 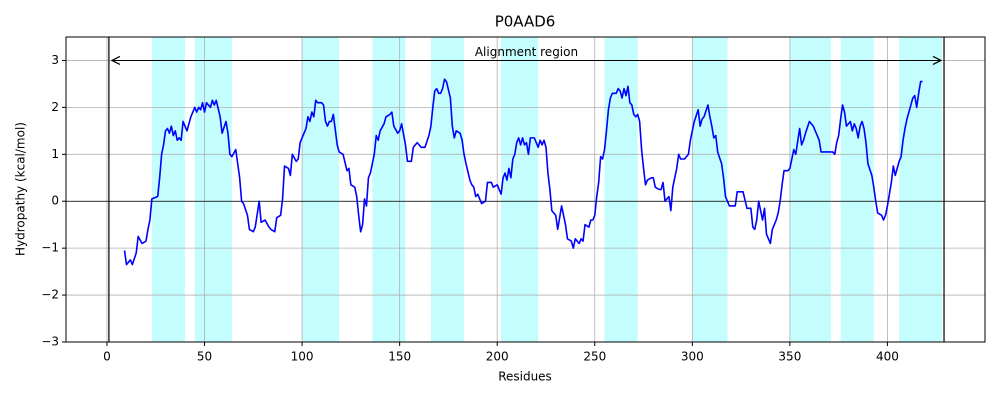 I want to click on x-axis-label: Residues, so click(x=525, y=377).